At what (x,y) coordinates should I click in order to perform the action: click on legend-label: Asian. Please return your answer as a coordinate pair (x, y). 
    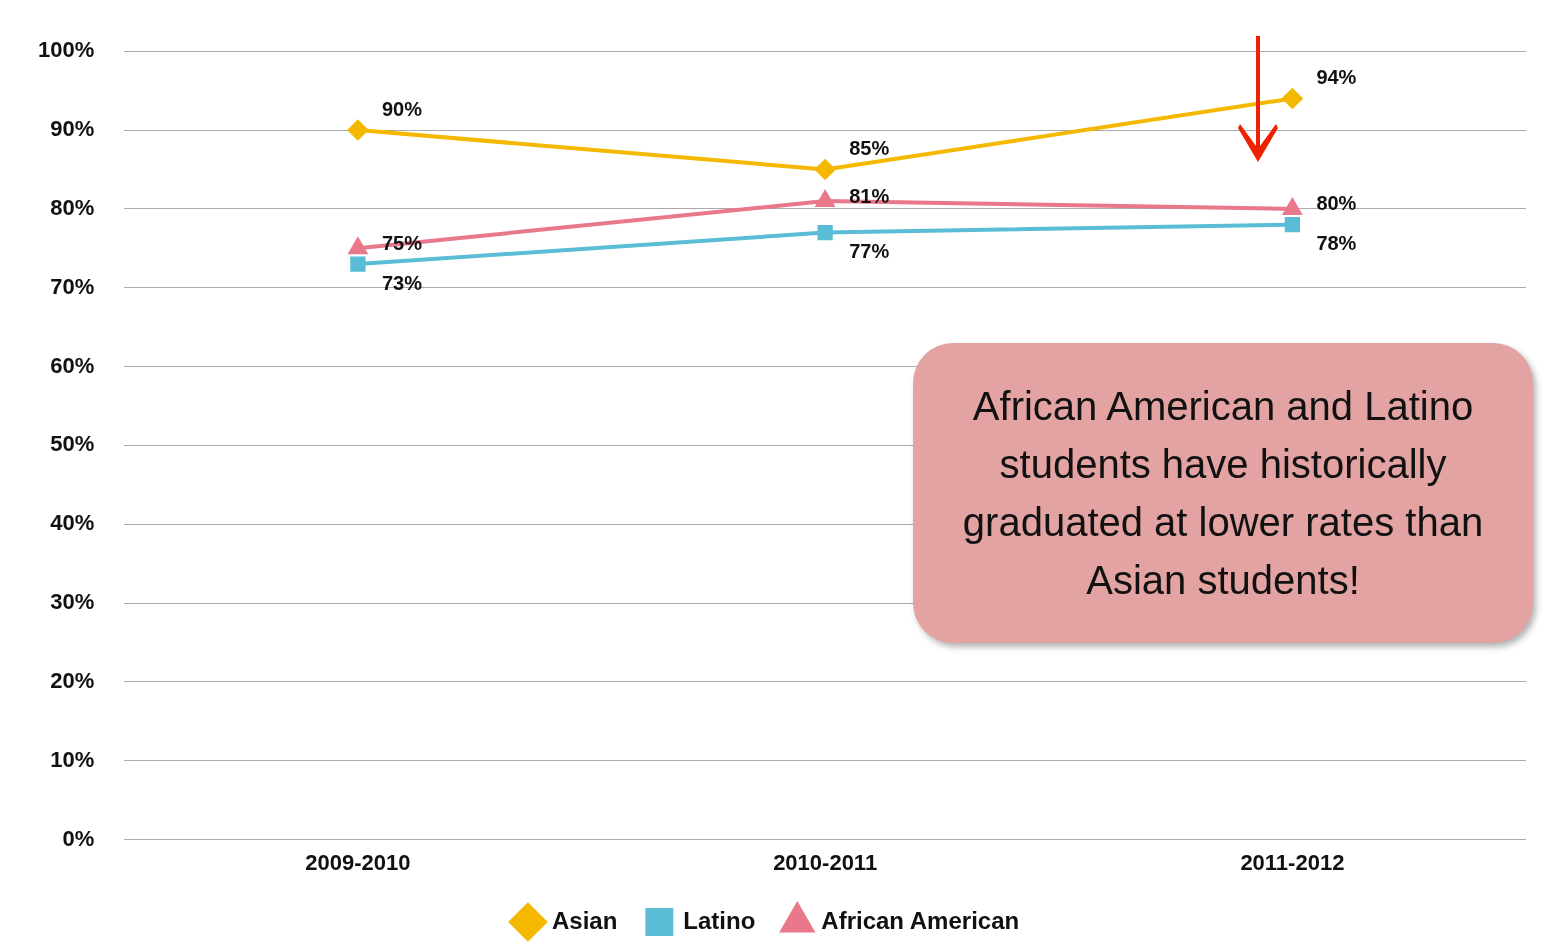
    Looking at the image, I should click on (584, 920).